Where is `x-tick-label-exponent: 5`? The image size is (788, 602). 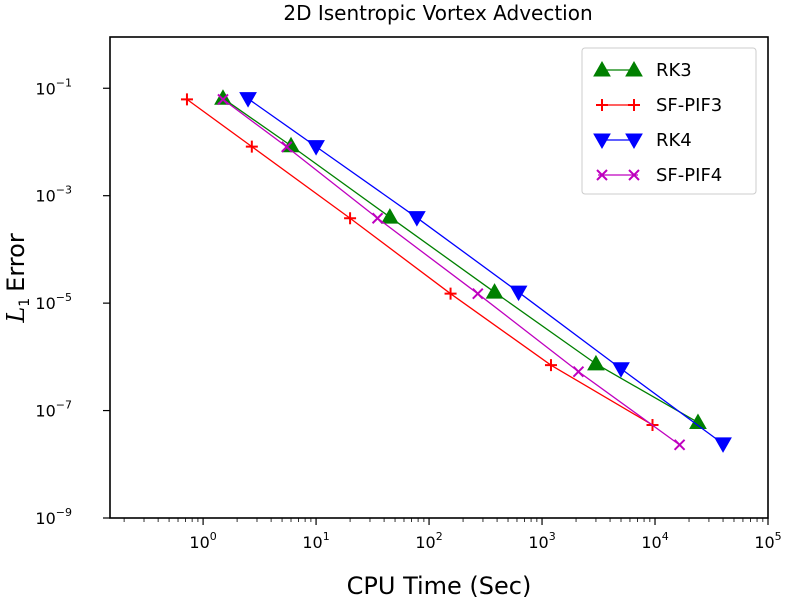 x-tick-label-exponent: 5 is located at coordinates (778, 536).